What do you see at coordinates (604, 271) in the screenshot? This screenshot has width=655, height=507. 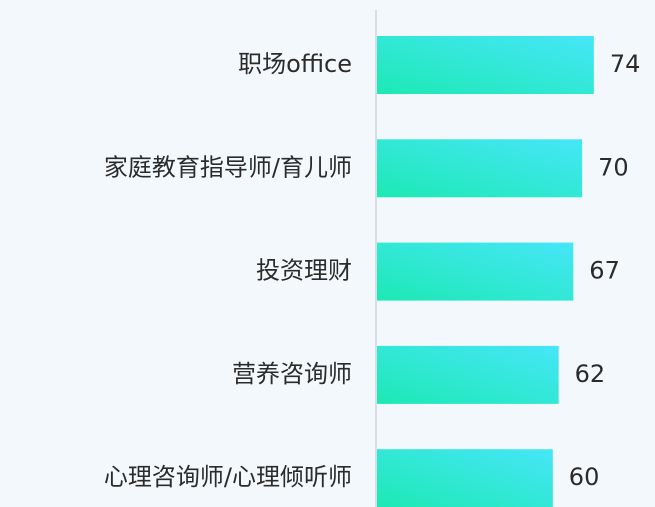 I see `value-label: 67` at bounding box center [604, 271].